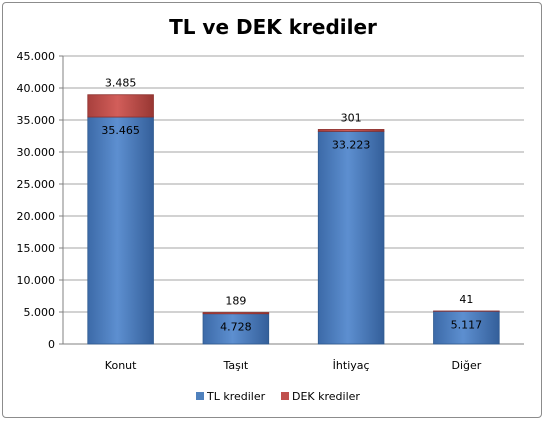  Describe the element at coordinates (326, 396) in the screenshot. I see `legend-label-dek: DEK krediler` at that location.